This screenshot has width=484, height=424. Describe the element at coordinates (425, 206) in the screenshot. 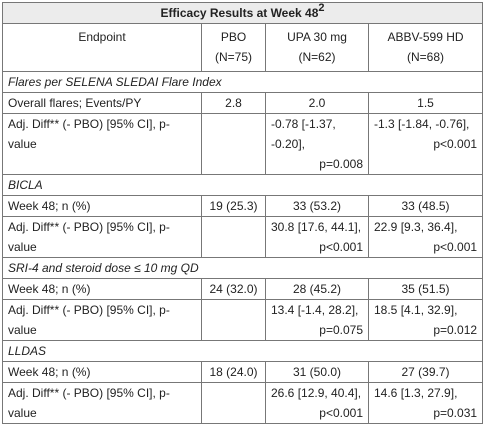

I see `cell-abbv: 33 (48.5)` at that location.